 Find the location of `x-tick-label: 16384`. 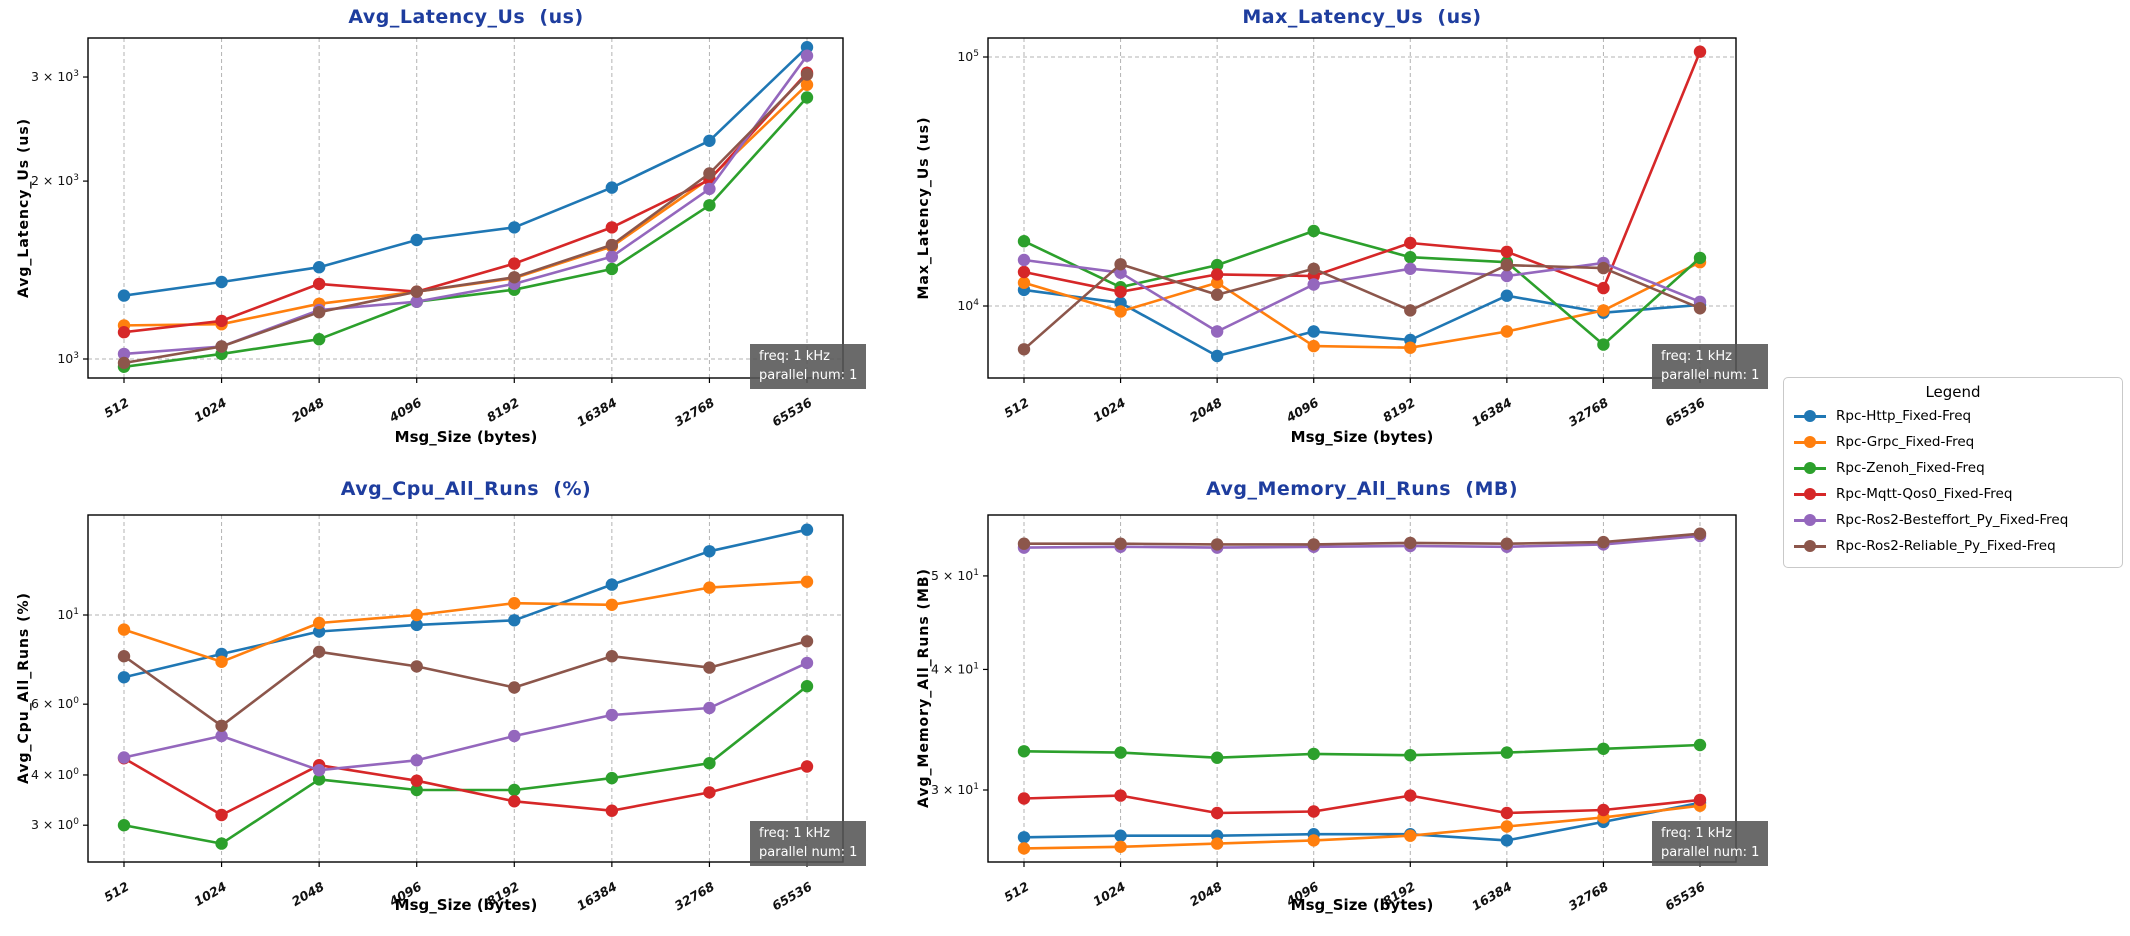

x-tick-label: 16384 is located at coordinates (1491, 896).